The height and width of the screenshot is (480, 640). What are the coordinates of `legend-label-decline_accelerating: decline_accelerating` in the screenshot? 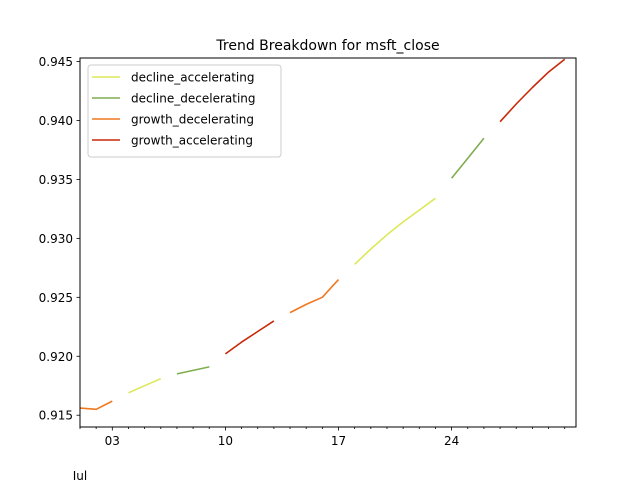 It's located at (192, 78).